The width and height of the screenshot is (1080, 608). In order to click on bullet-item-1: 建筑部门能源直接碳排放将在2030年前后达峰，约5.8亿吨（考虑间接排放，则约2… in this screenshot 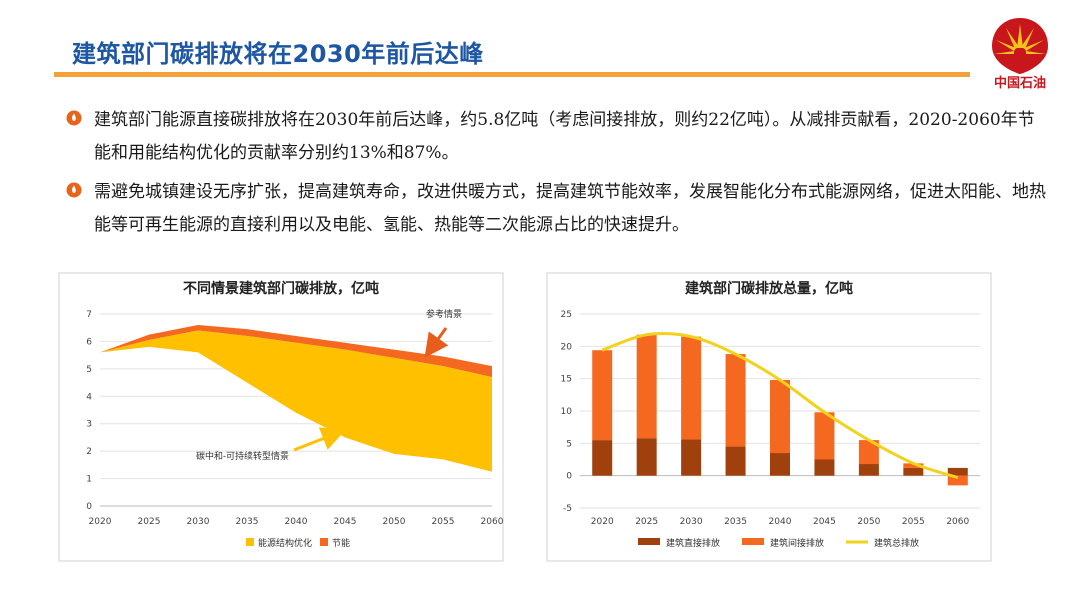, I will do `click(556, 137)`.